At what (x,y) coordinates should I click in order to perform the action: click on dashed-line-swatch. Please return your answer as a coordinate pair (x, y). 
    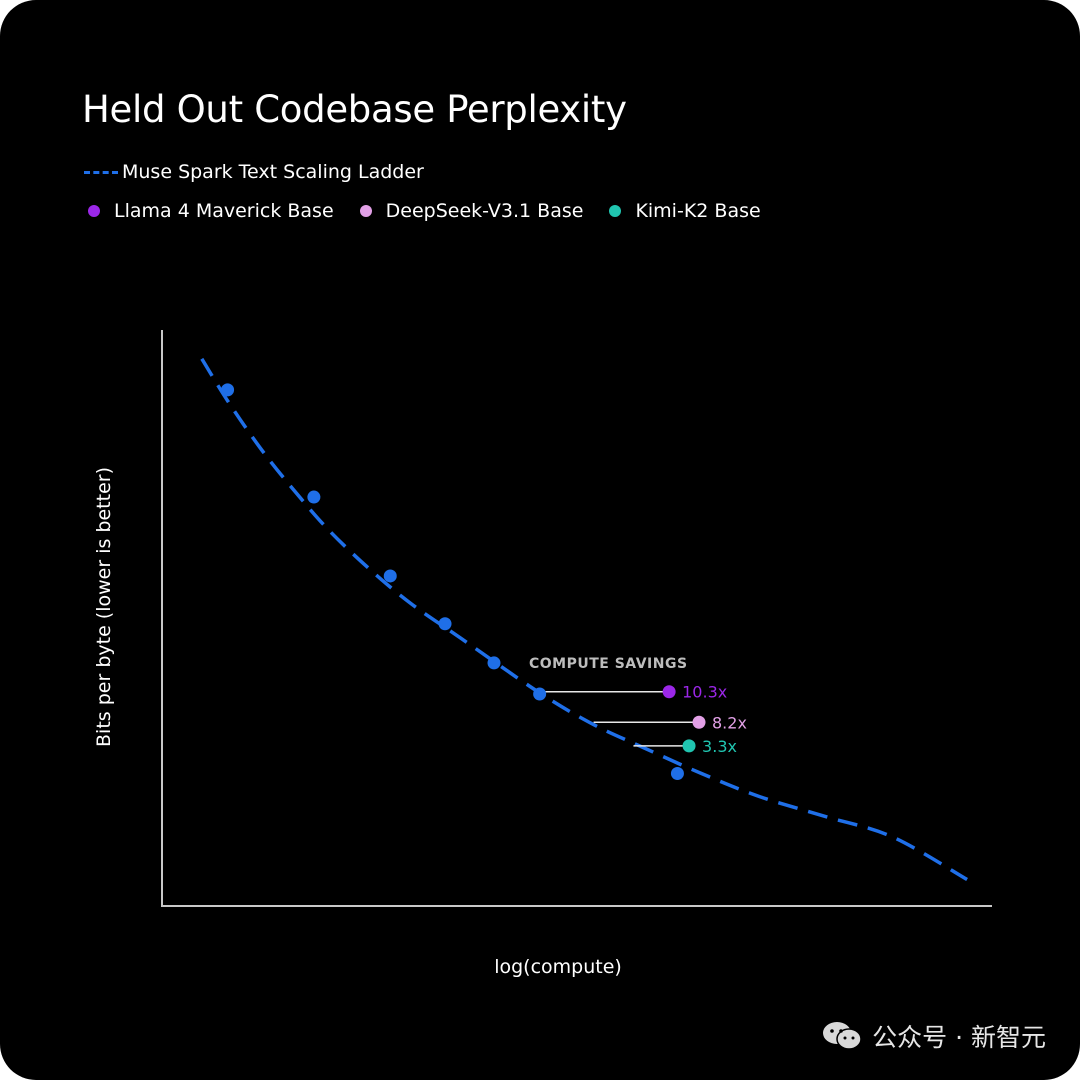
    Looking at the image, I should click on (101, 172).